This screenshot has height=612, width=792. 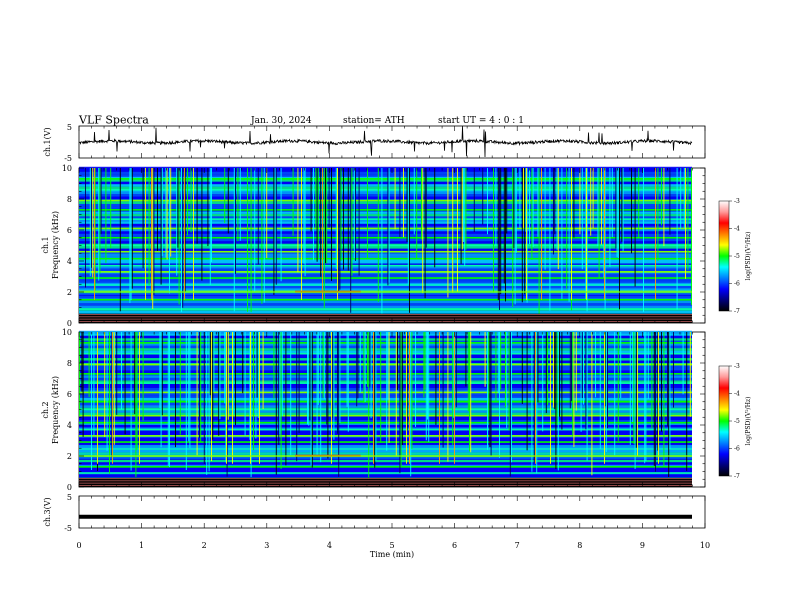 What do you see at coordinates (579, 545) in the screenshot?
I see `time-tick-label: 8` at bounding box center [579, 545].